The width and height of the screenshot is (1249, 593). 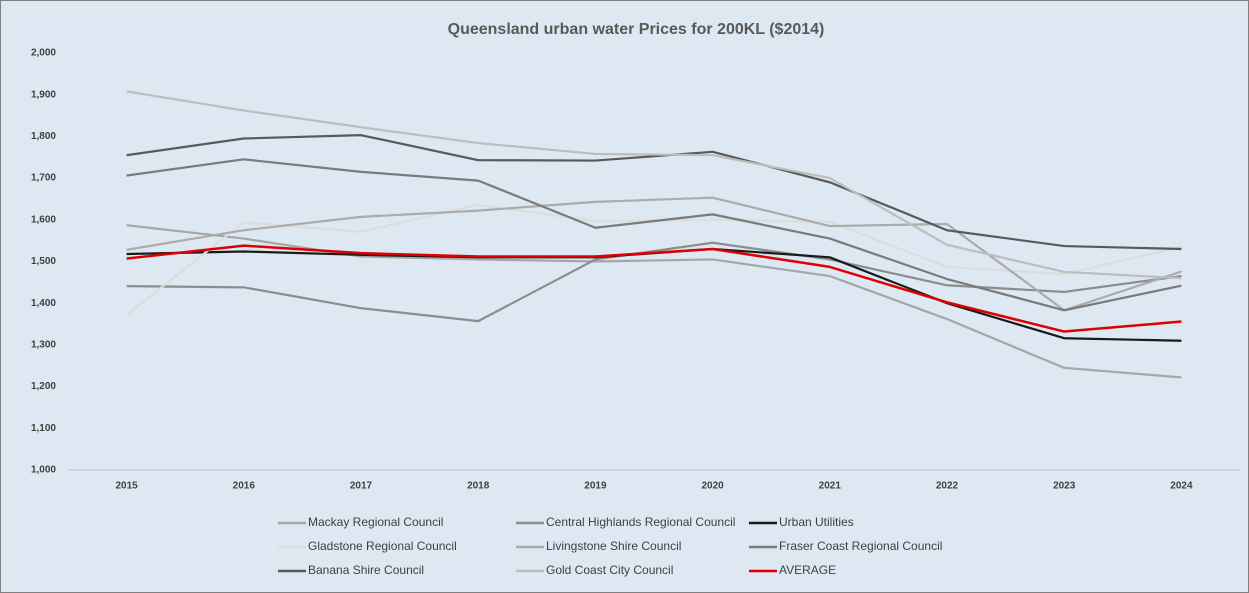 I want to click on y-tick-label: 1,200, so click(x=43, y=386).